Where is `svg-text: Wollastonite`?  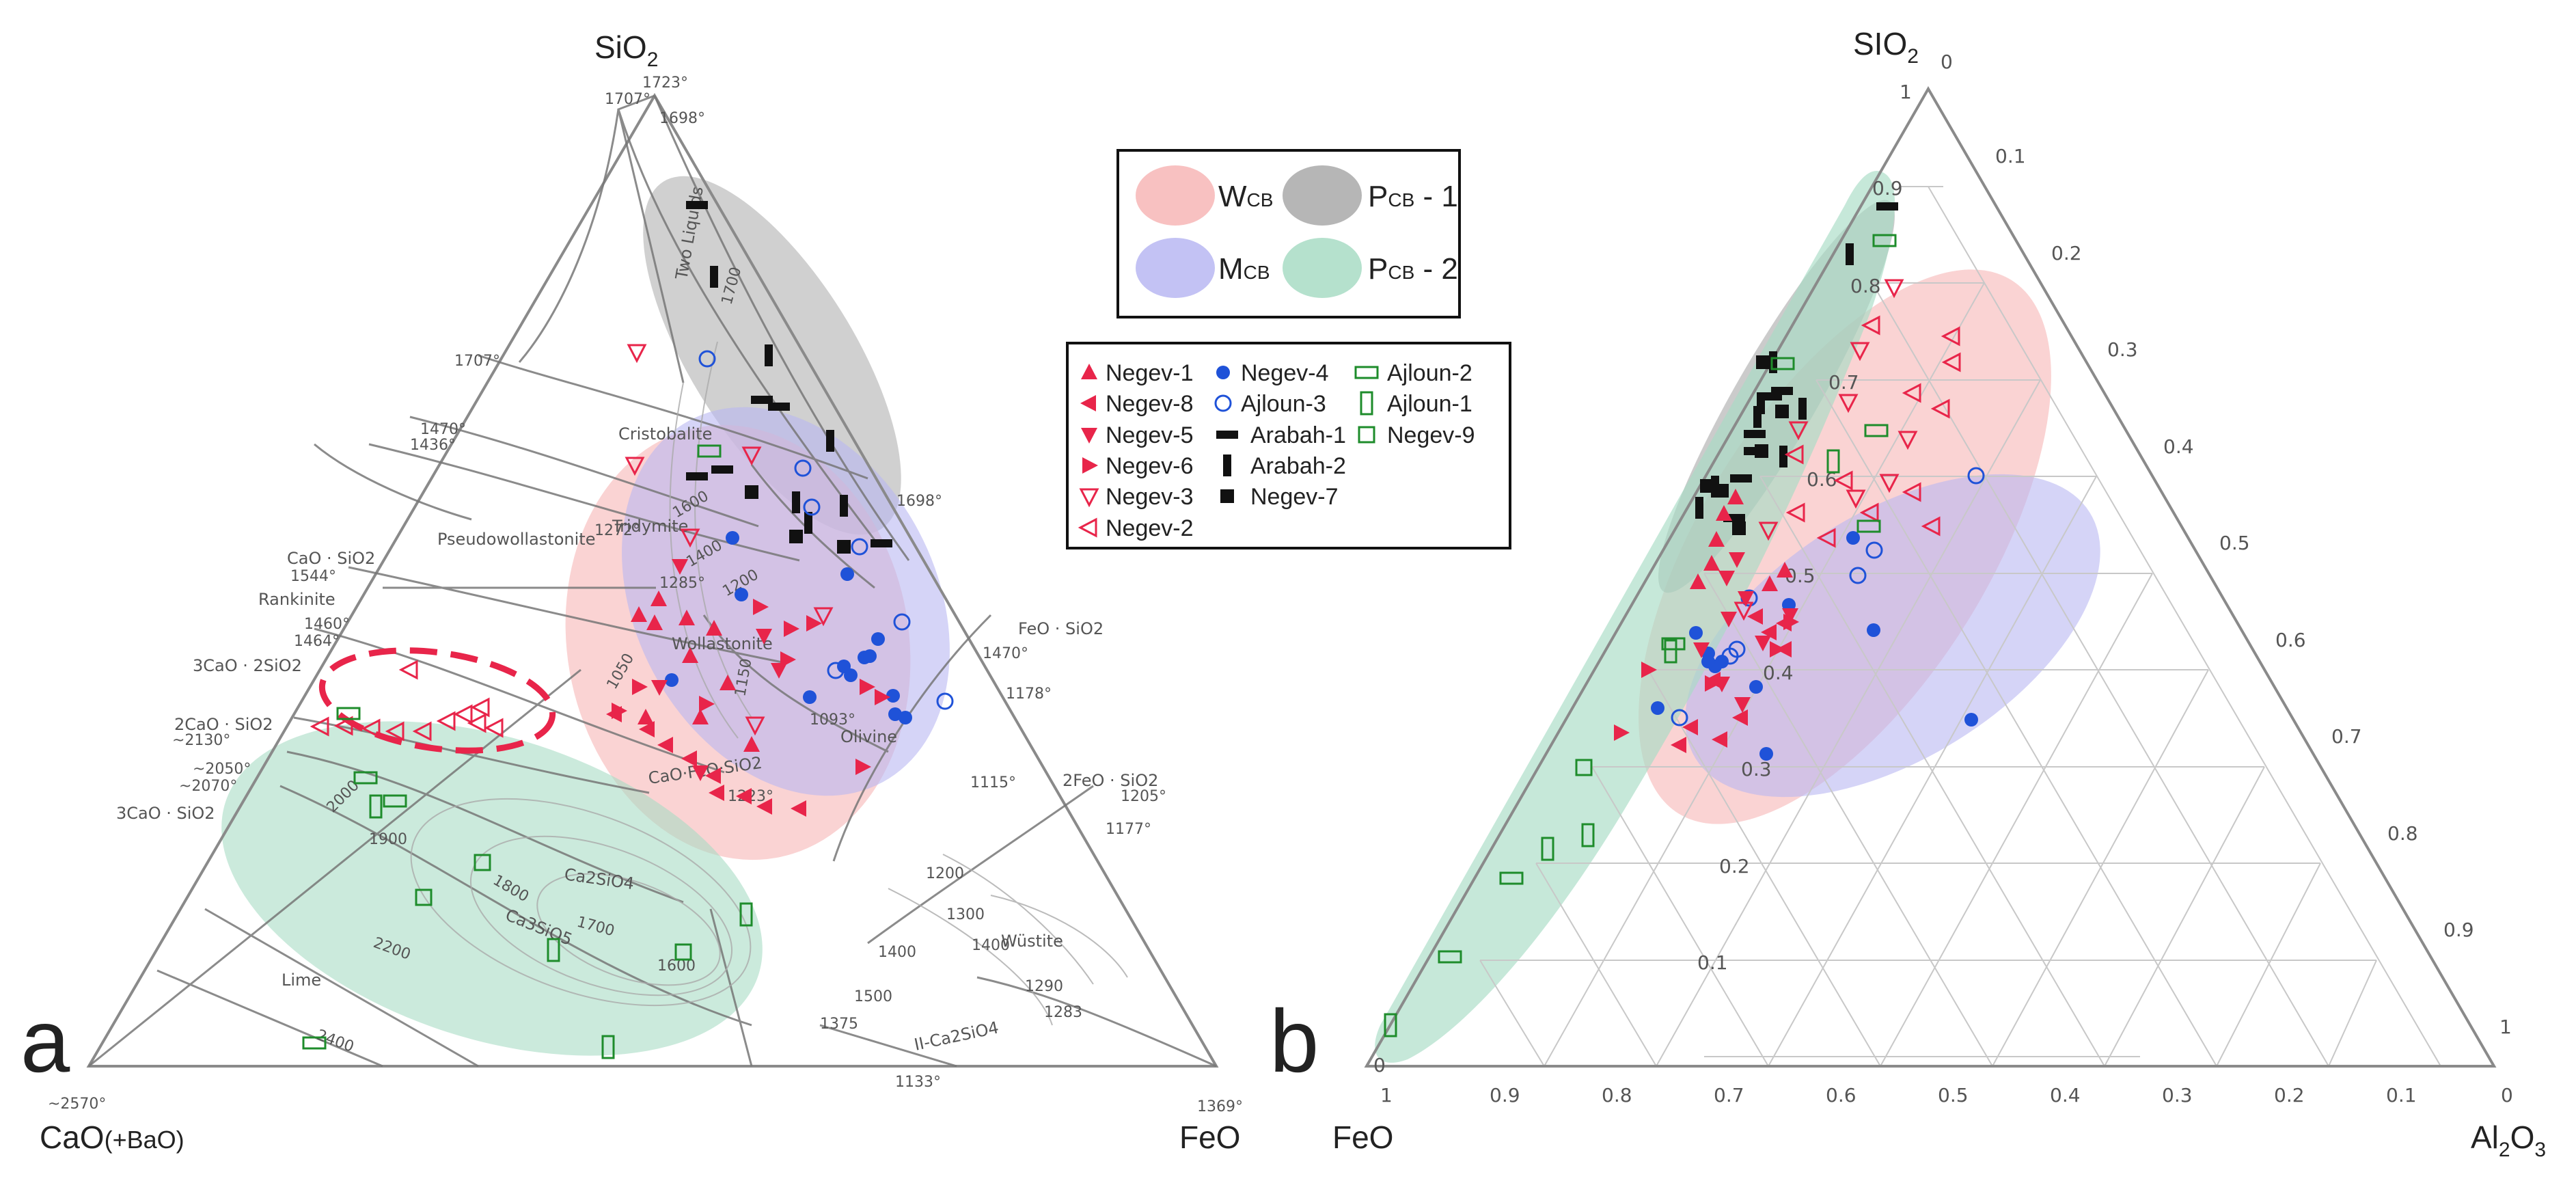 svg-text: Wollastonite is located at coordinates (722, 643).